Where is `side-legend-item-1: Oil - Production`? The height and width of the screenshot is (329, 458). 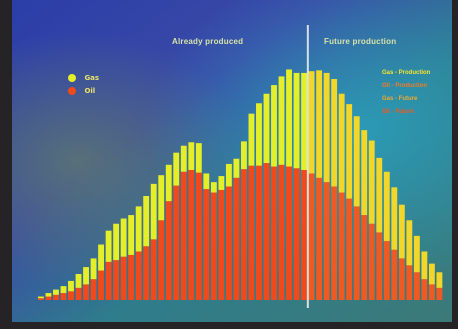
side-legend-item-1: Oil - Production is located at coordinates (404, 86).